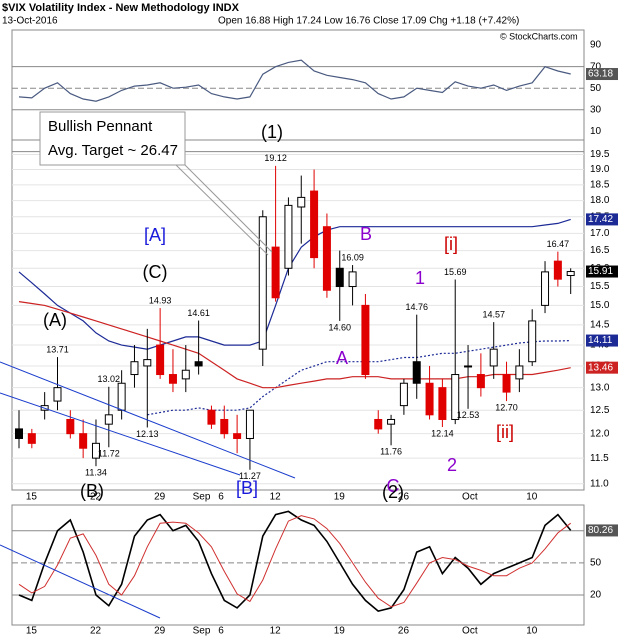  Describe the element at coordinates (505, 432) in the screenshot. I see `wave-label: [ii]` at that location.